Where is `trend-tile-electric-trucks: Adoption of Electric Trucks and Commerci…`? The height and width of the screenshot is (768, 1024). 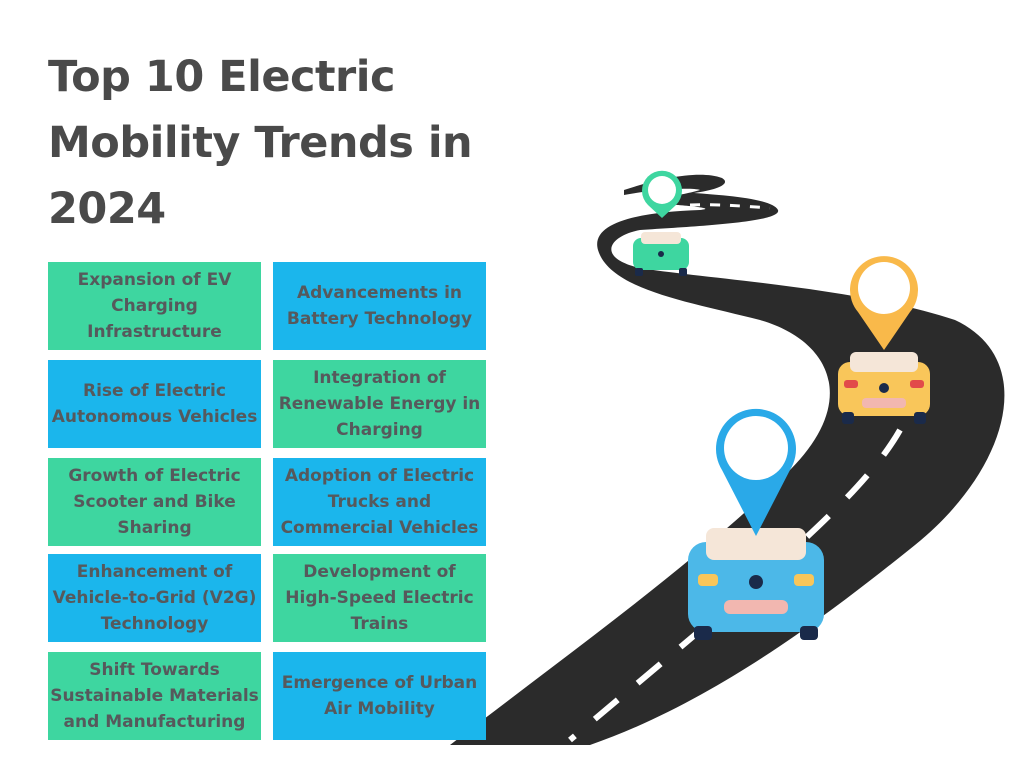 trend-tile-electric-trucks: Adoption of Electric Trucks and Commerci… is located at coordinates (379, 502).